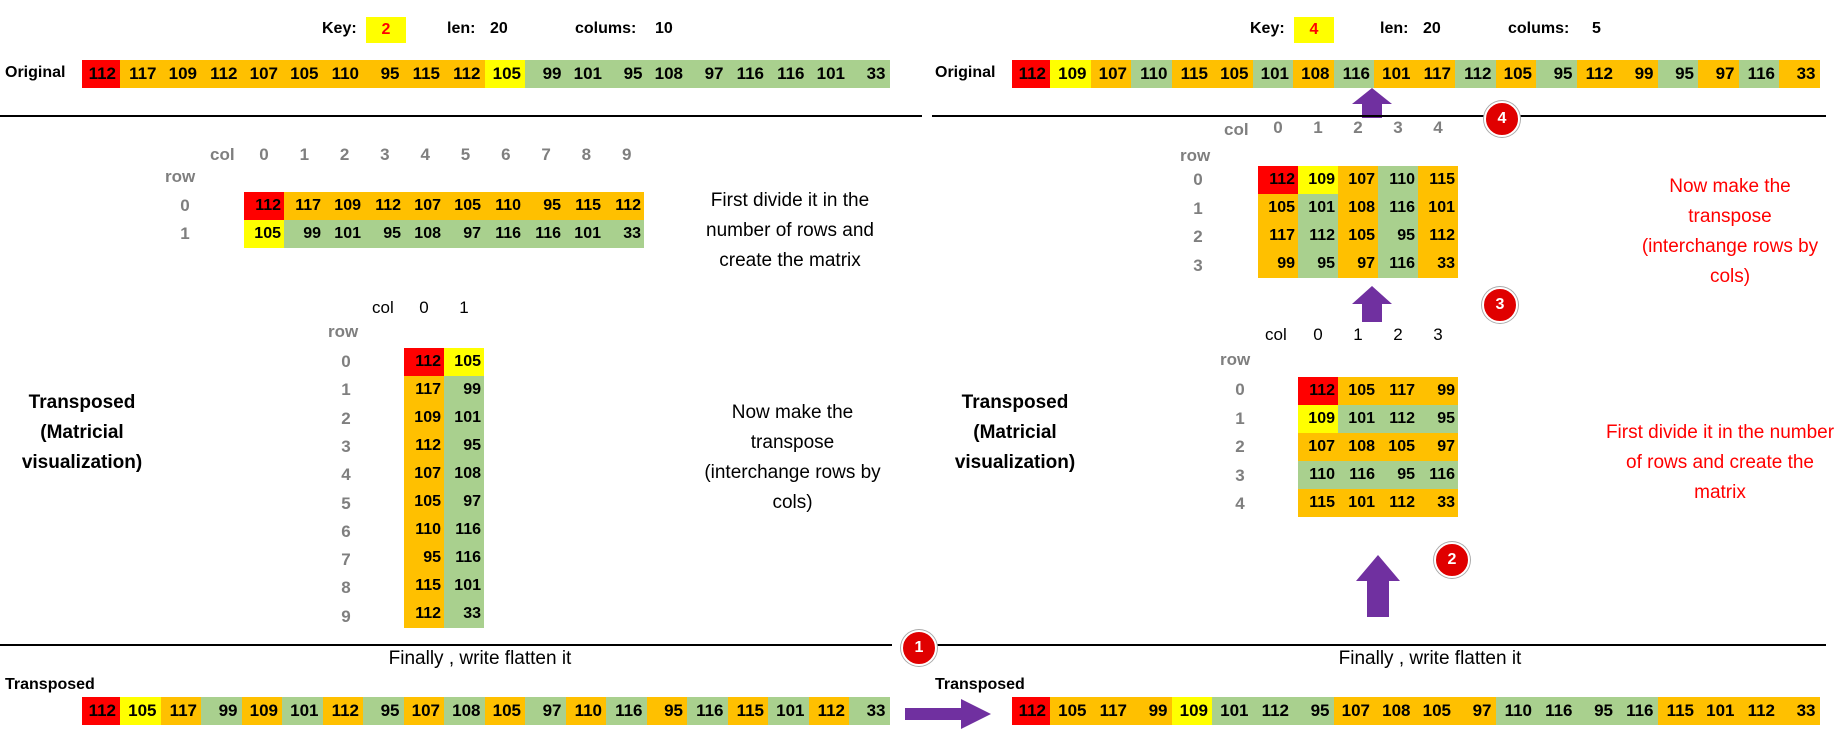 This screenshot has height=741, width=1846. Describe the element at coordinates (180, 711) in the screenshot. I see `left-final-cell: 117` at that location.